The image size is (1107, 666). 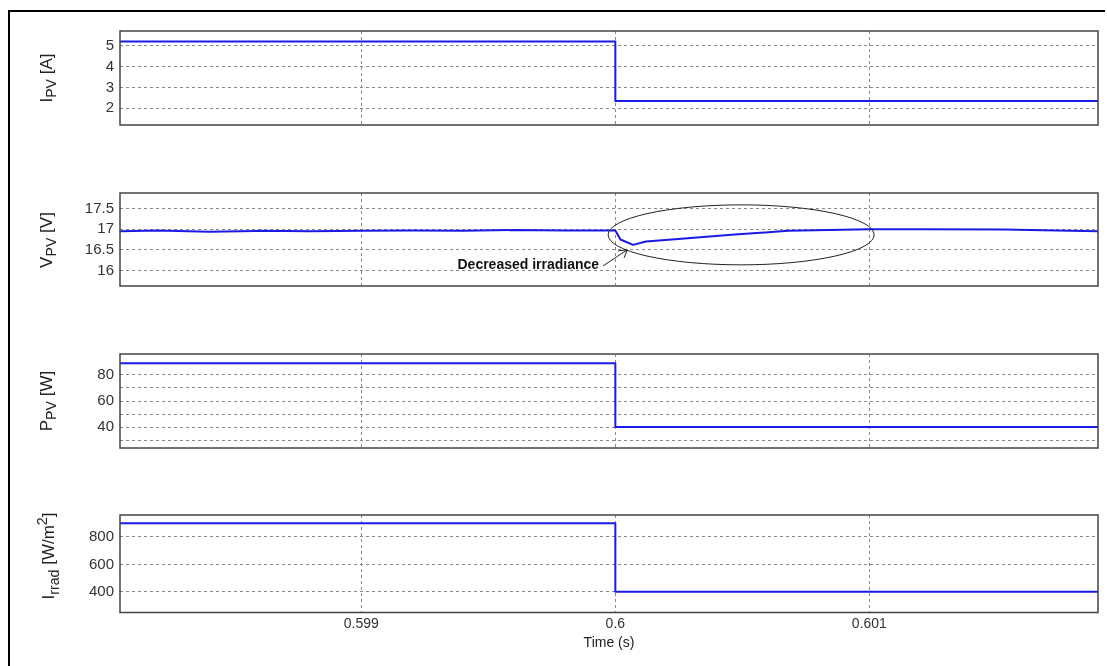 What do you see at coordinates (109, 107) in the screenshot?
I see `y-tick-label: 2` at bounding box center [109, 107].